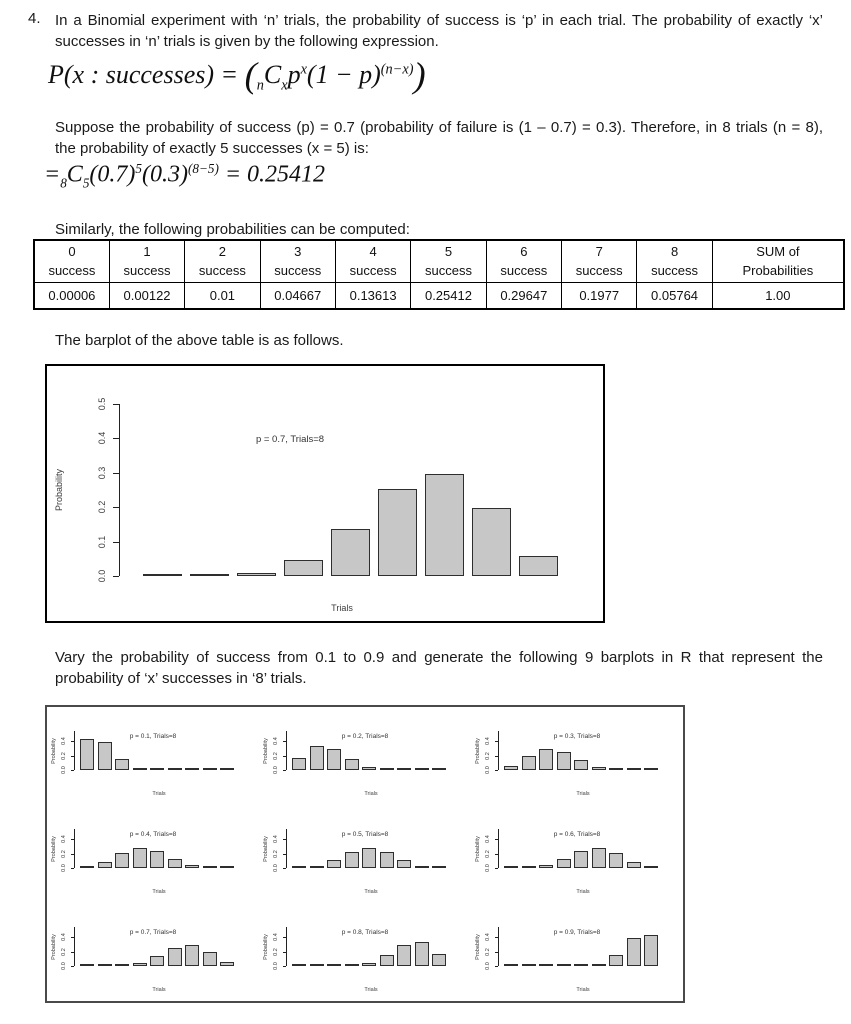  I want to click on header-line1: 1, so click(147, 252).